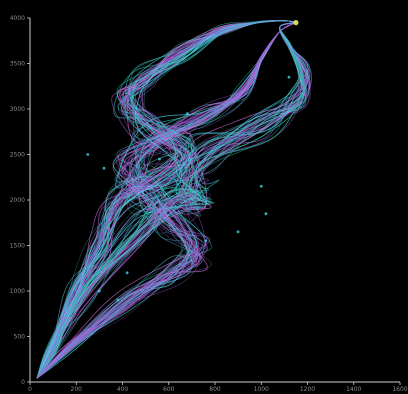 The image size is (408, 394). What do you see at coordinates (30, 389) in the screenshot?
I see `x-tick-label: 0` at bounding box center [30, 389].